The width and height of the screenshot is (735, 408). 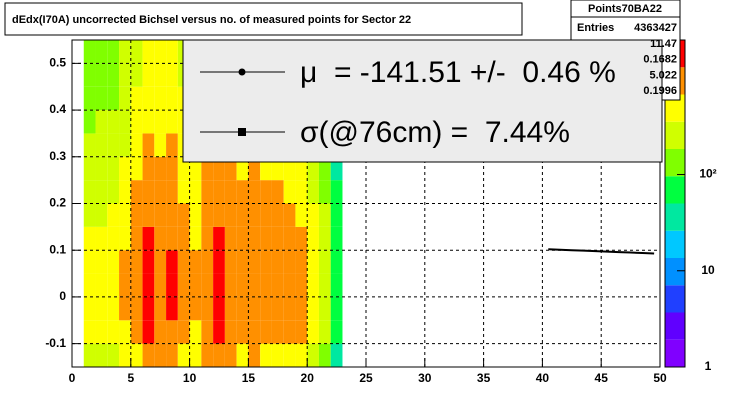 What do you see at coordinates (57, 109) in the screenshot?
I see `y-tick-label: 0.4` at bounding box center [57, 109].